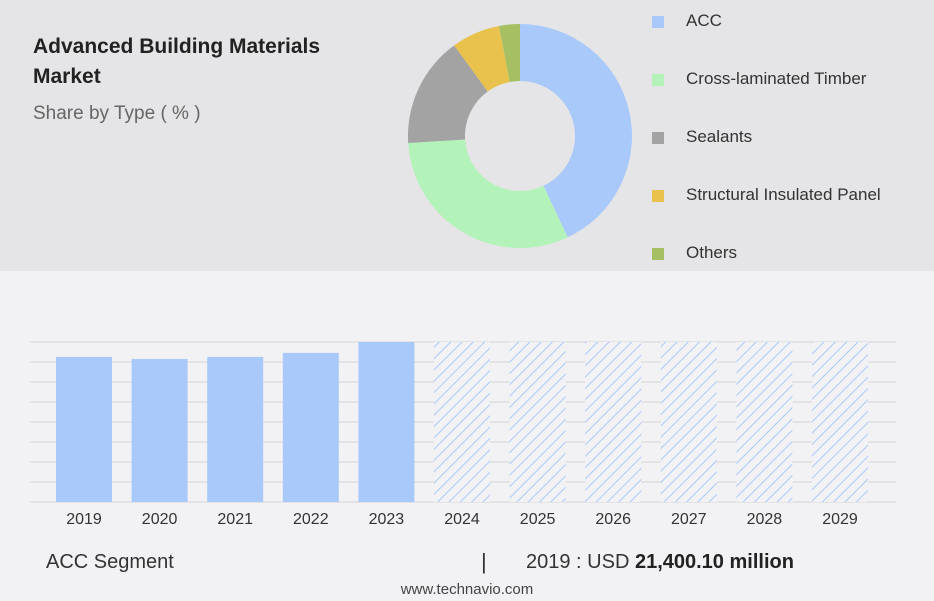 This screenshot has width=934, height=601. I want to click on bar-2022, so click(310, 427).